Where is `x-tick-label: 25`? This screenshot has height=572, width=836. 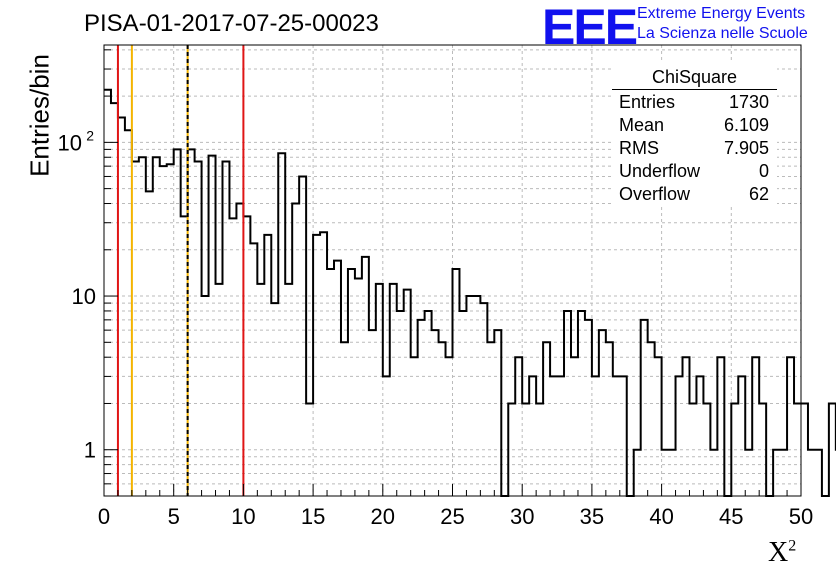
x-tick-label: 25 is located at coordinates (452, 516).